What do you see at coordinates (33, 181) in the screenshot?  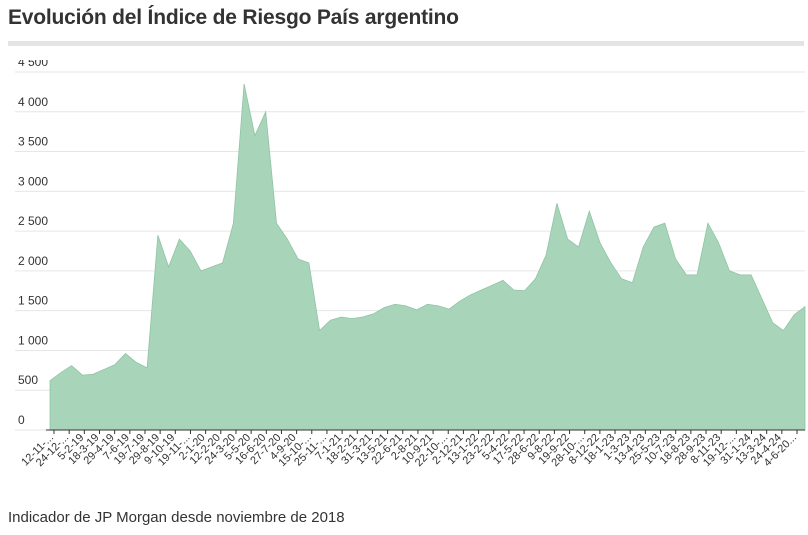 I see `y-tick-label: 3 000` at bounding box center [33, 181].